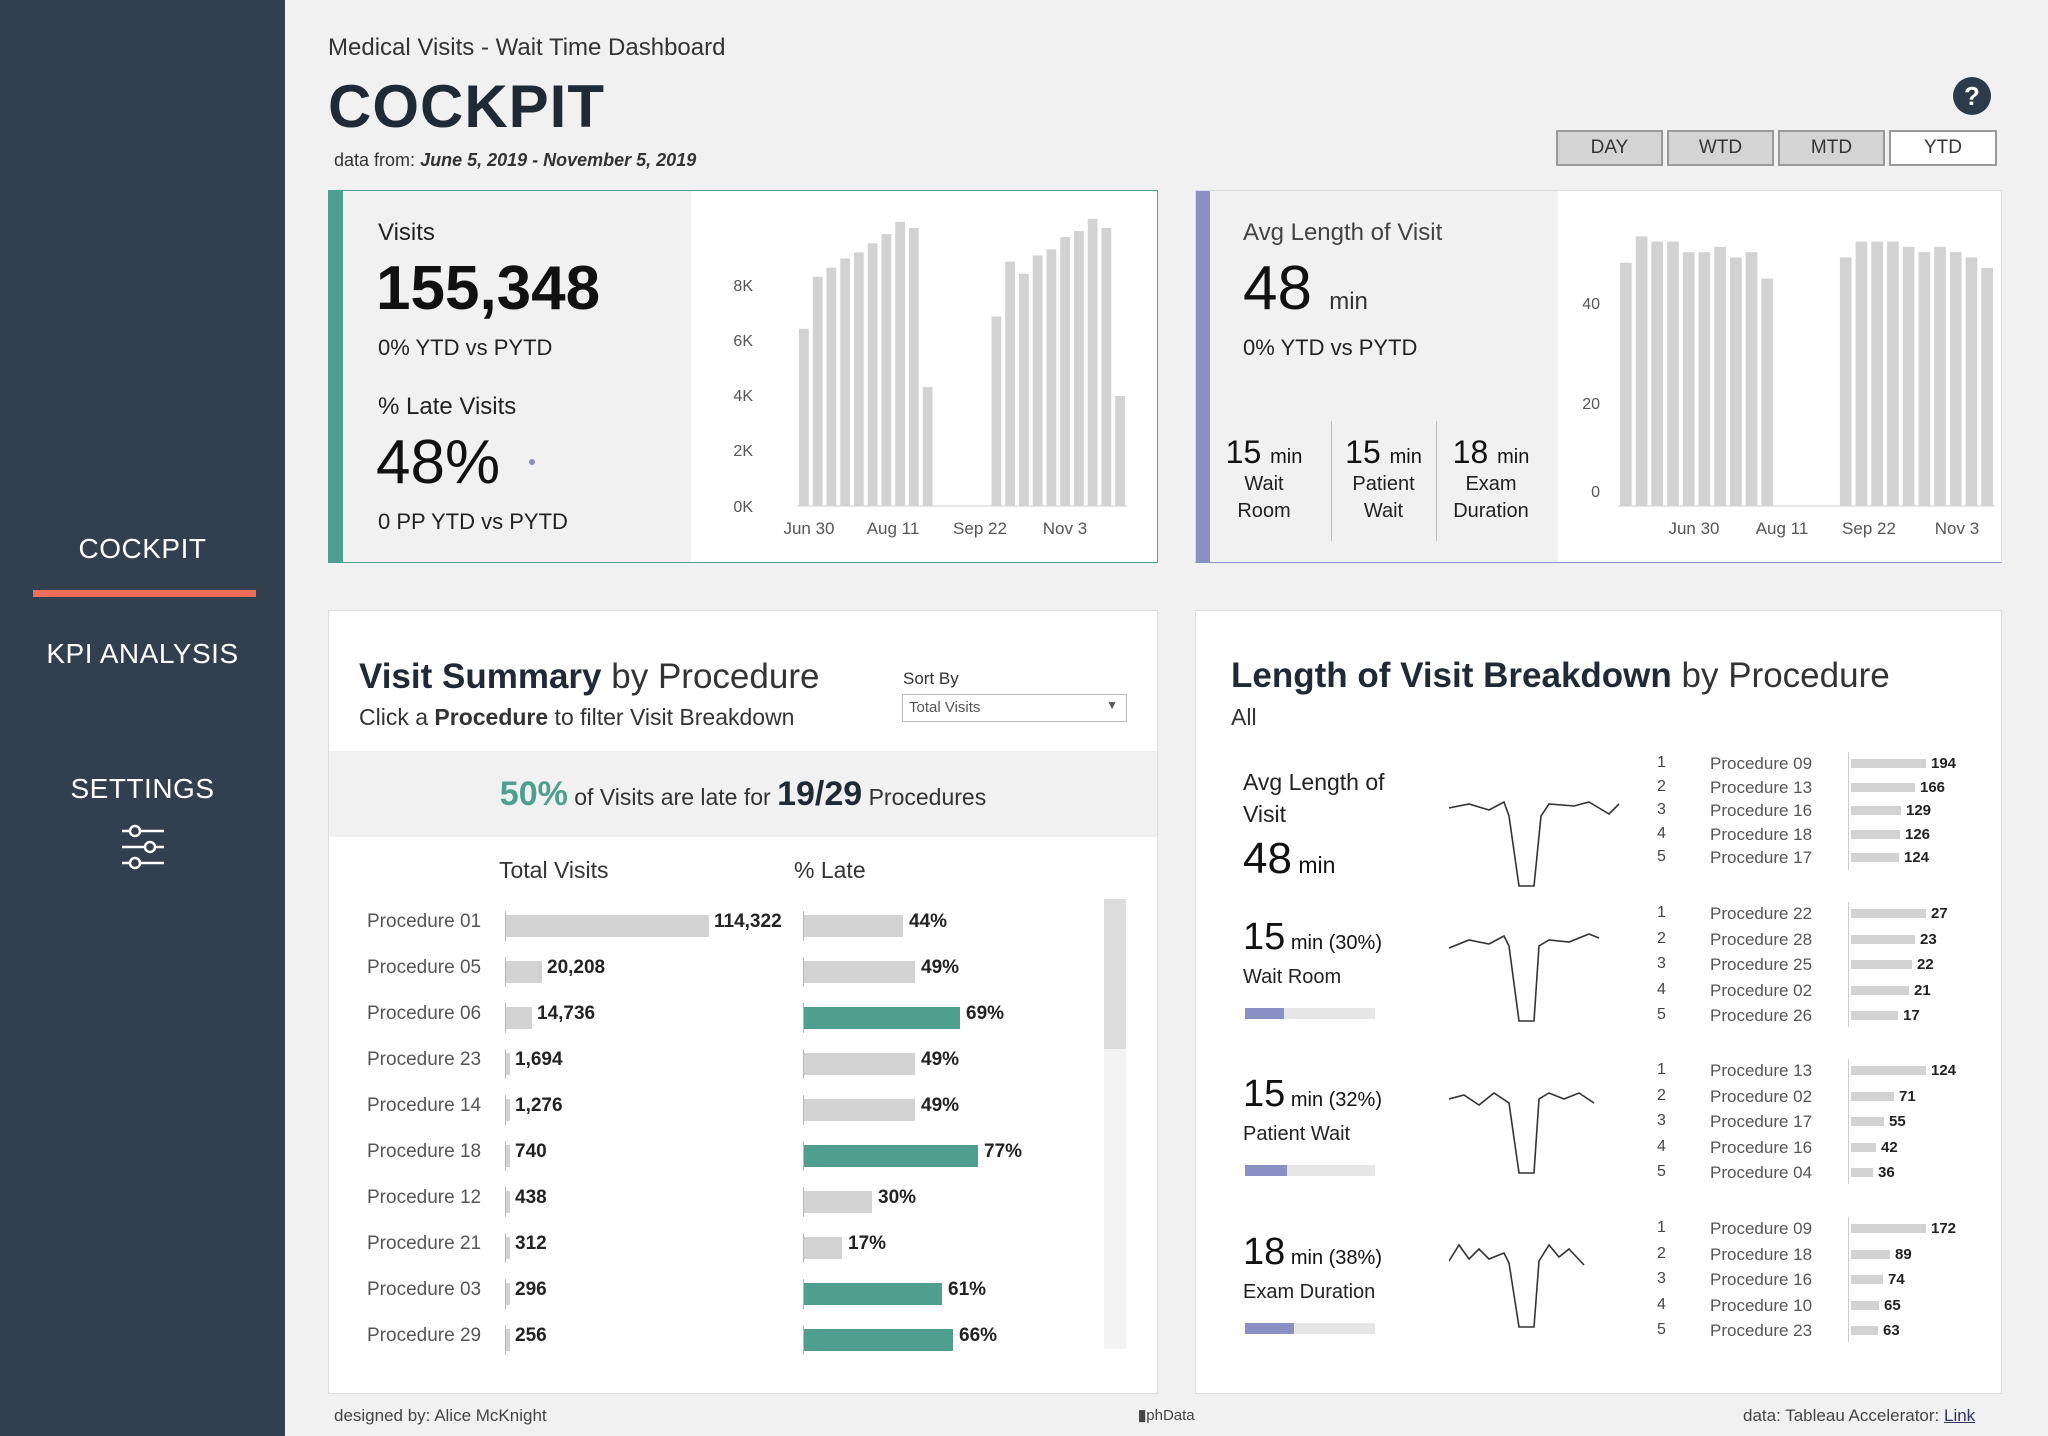 This screenshot has width=2048, height=1436. What do you see at coordinates (1720, 148) in the screenshot?
I see `period-wtd: WTD` at bounding box center [1720, 148].